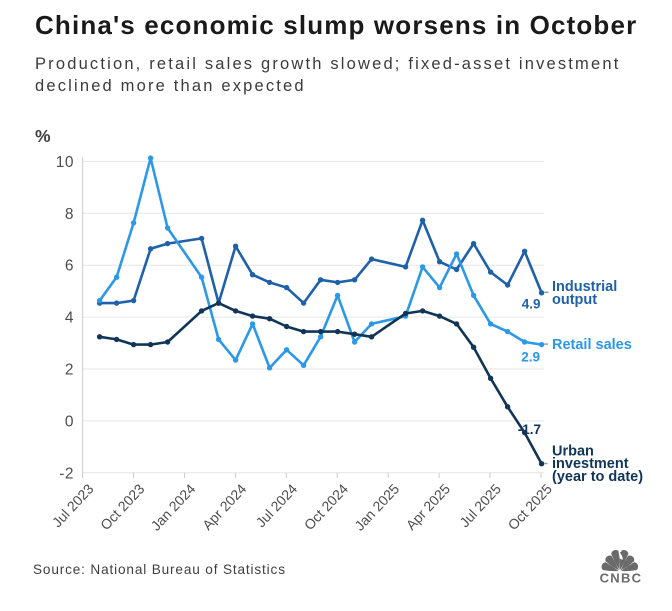 Image resolution: width=672 pixels, height=611 pixels. I want to click on svg-text: Jul 2023, so click(73, 505).